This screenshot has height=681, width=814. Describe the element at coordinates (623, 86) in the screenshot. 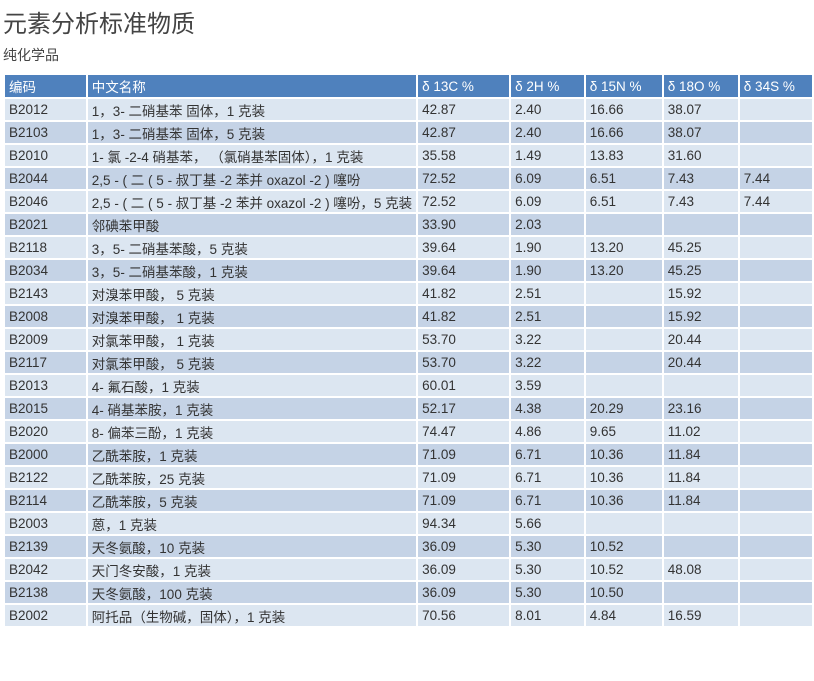

I see `column-header: δ 15N %` at that location.